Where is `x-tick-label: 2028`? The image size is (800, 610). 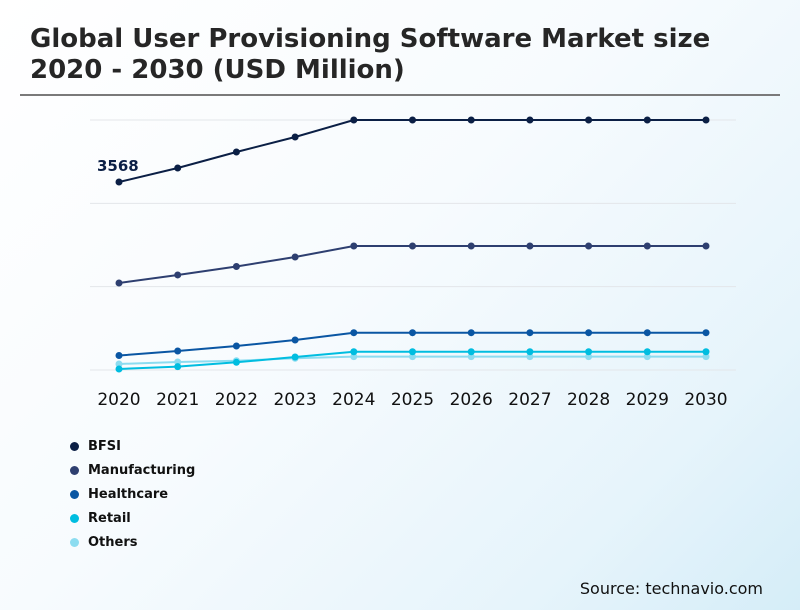
x-tick-label: 2028 is located at coordinates (588, 400).